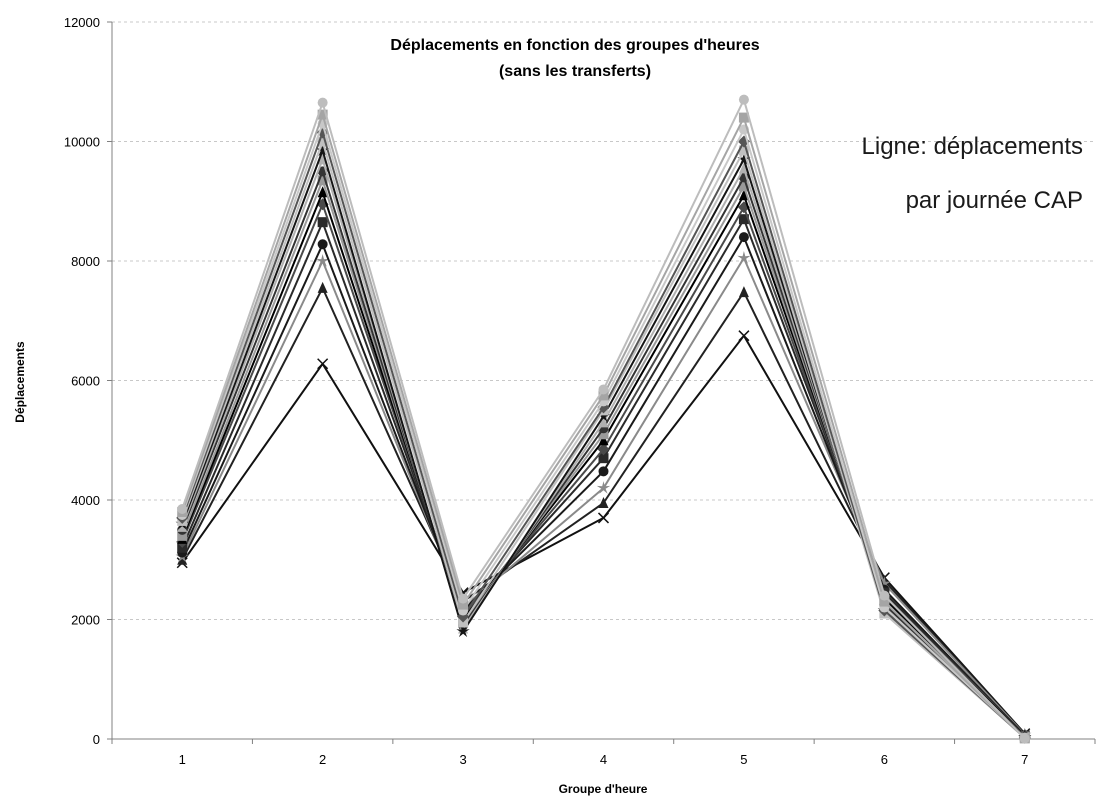 The width and height of the screenshot is (1105, 805). I want to click on x-tick-label: 7, so click(1024, 759).